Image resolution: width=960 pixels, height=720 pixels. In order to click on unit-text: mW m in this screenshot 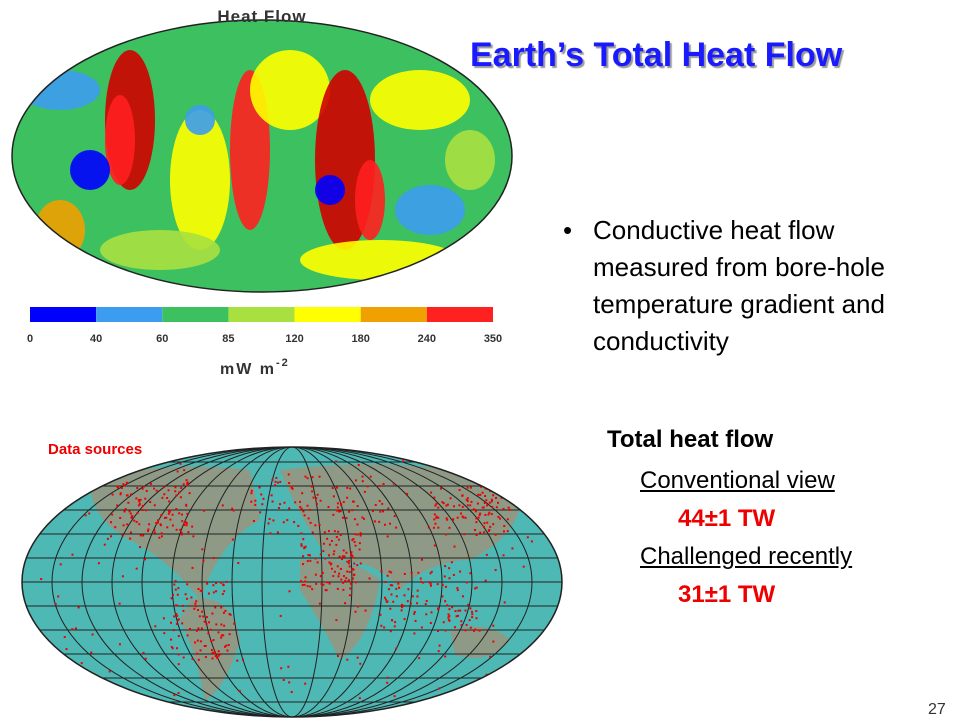, I will do `click(248, 369)`.